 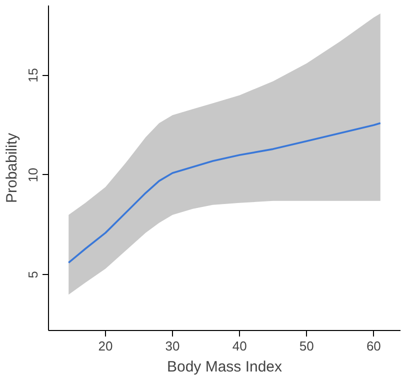 What do you see at coordinates (12, 168) in the screenshot?
I see `y-axis-title: Probability` at bounding box center [12, 168].